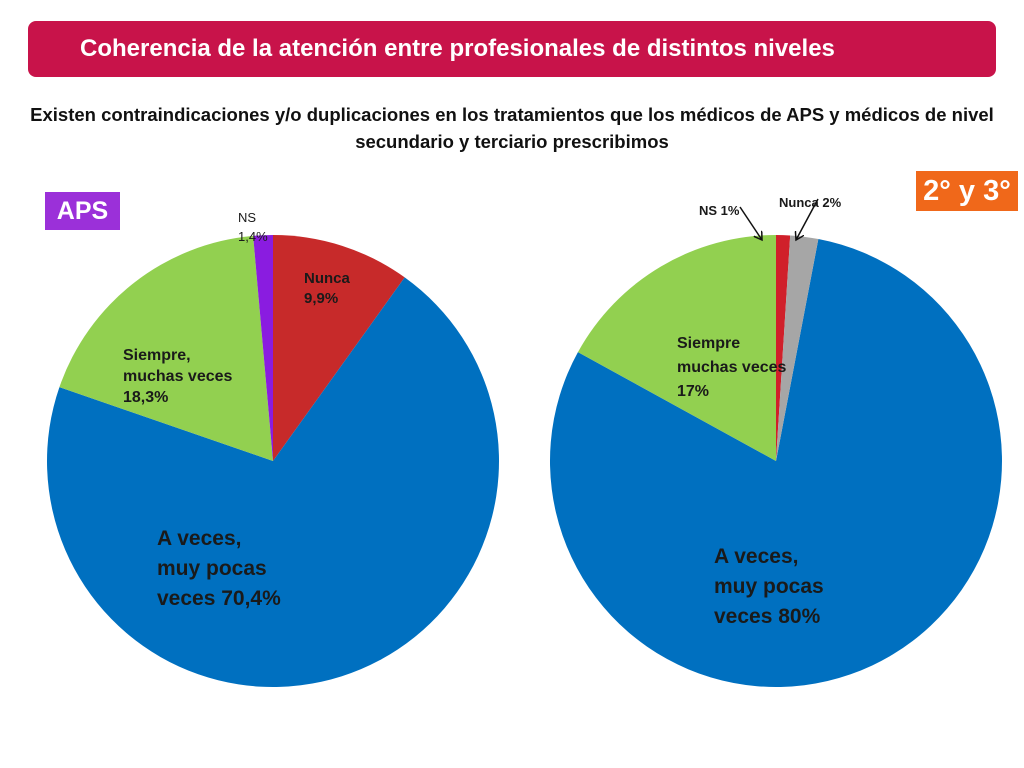  I want to click on pie-1-slice-ns, so click(783, 348).